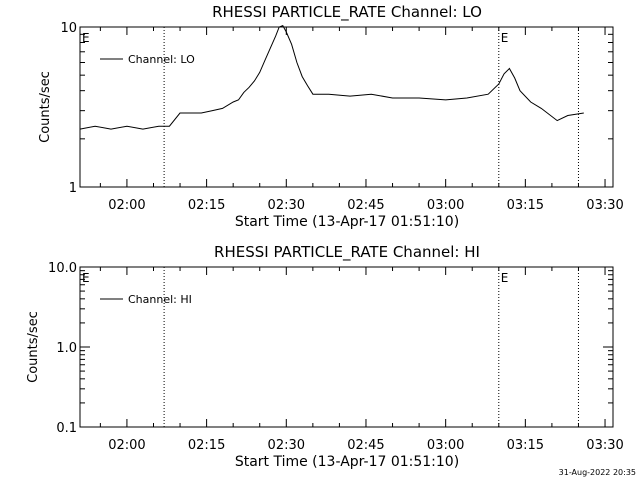  Describe the element at coordinates (161, 59) in the screenshot. I see `legend-label: Channel: LO` at that location.